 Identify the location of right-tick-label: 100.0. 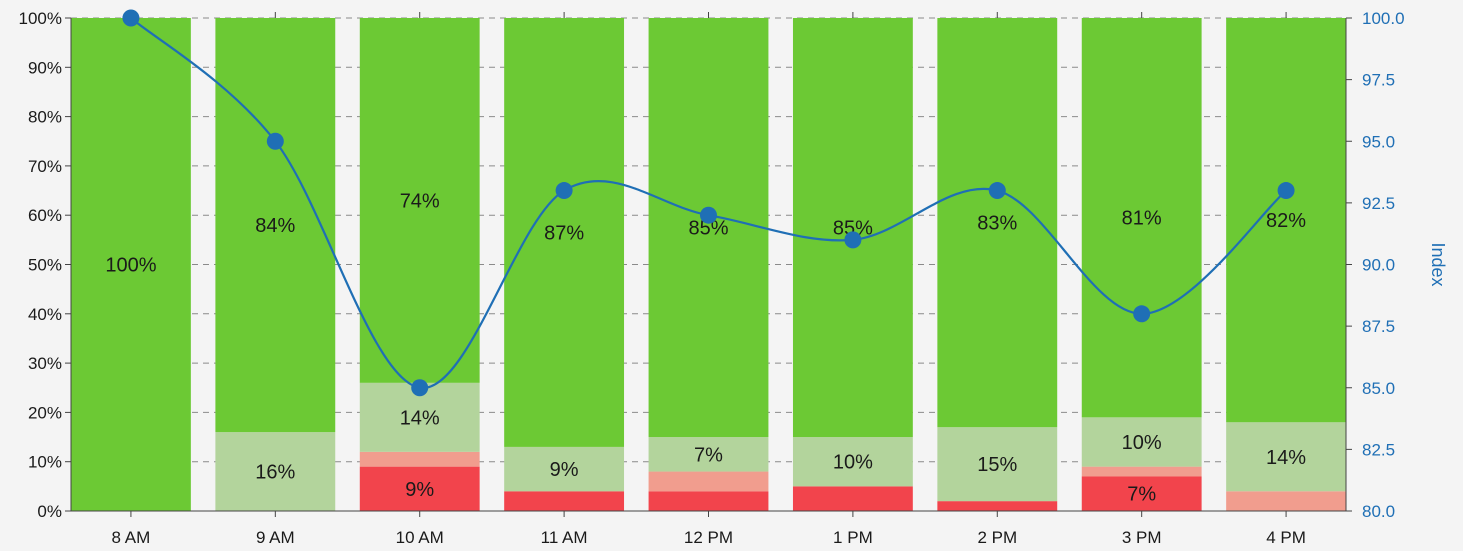
(1383, 18).